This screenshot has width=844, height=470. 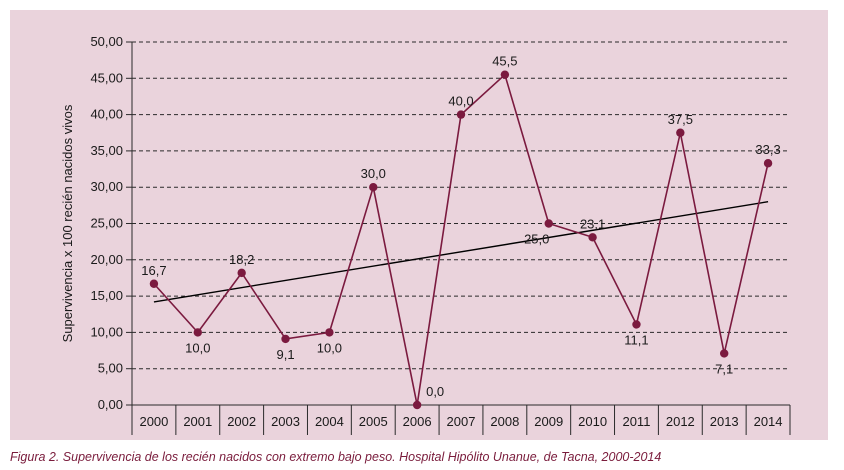 I want to click on y-axis-title: Supervivencia x 100 recién nacidos vivos, so click(x=67, y=223).